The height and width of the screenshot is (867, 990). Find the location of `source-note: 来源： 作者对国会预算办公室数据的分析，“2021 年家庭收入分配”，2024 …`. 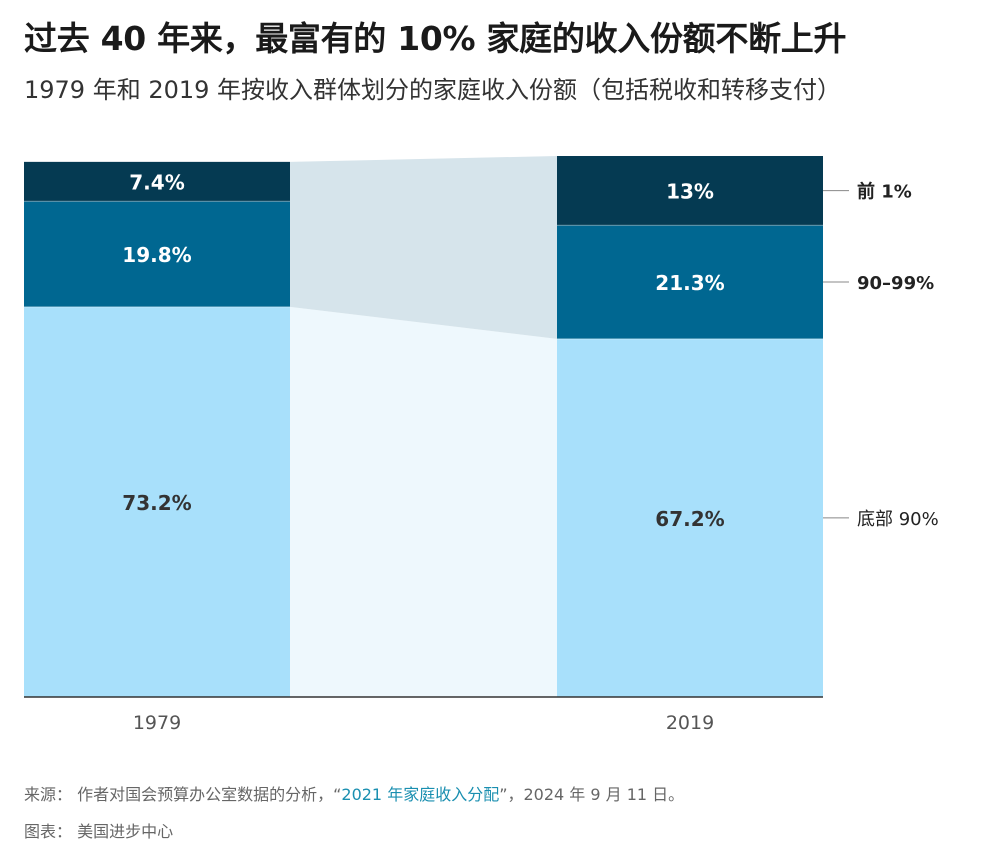

source-note: 来源： 作者对国会预算办公室数据的分析，“2021 年家庭收入分配”，2024 … is located at coordinates (354, 793).